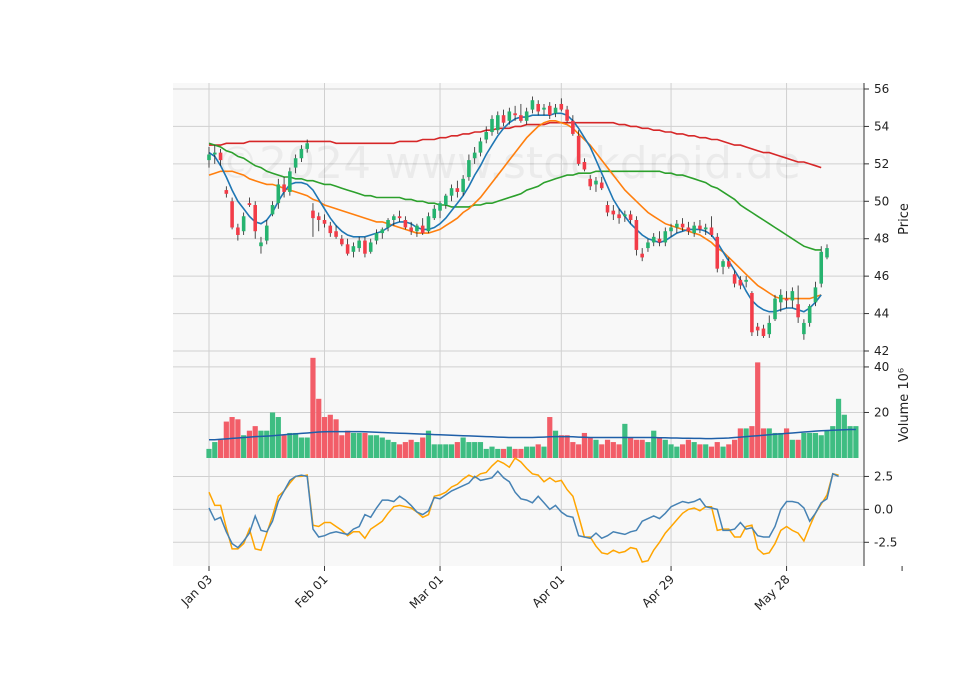  Describe the element at coordinates (532, 434) in the screenshot. I see `volume-ma-line` at that location.